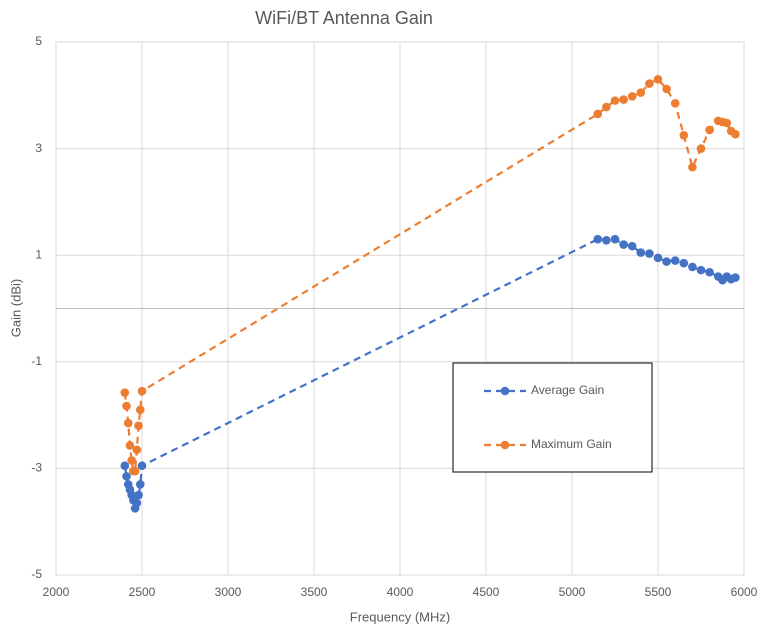 Image resolution: width=762 pixels, height=626 pixels. I want to click on x-tick-label: 4000, so click(400, 592).